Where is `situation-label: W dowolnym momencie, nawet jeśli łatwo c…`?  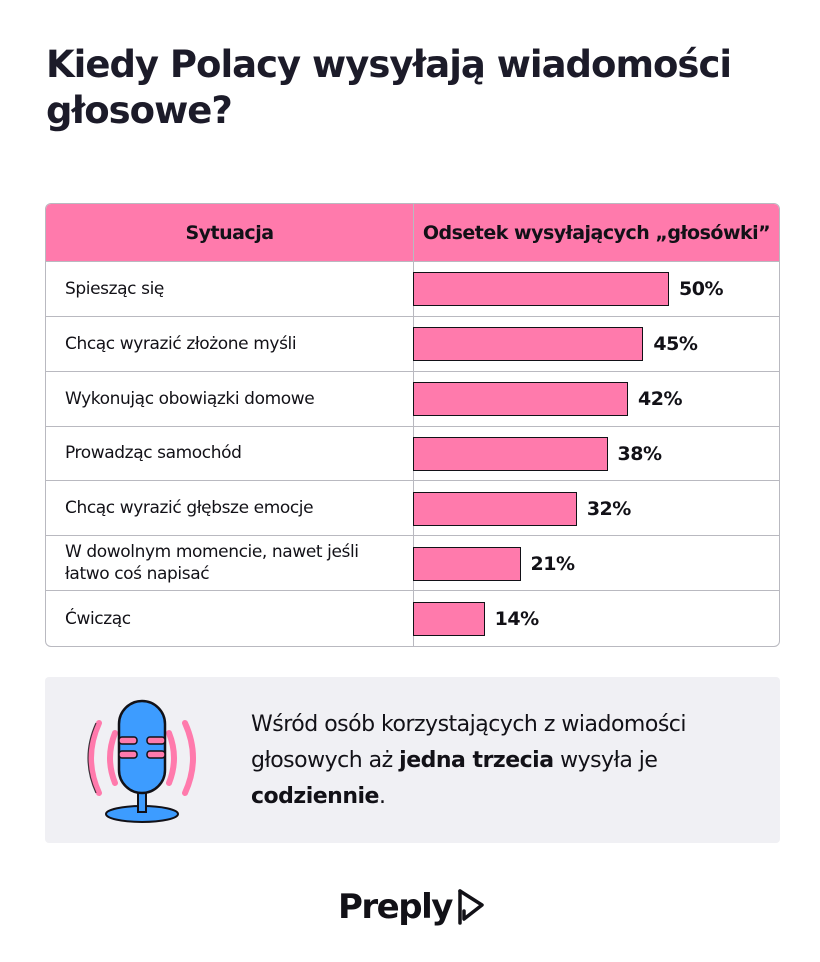 situation-label: W dowolnym momencie, nawet jeśli łatwo c… is located at coordinates (212, 563).